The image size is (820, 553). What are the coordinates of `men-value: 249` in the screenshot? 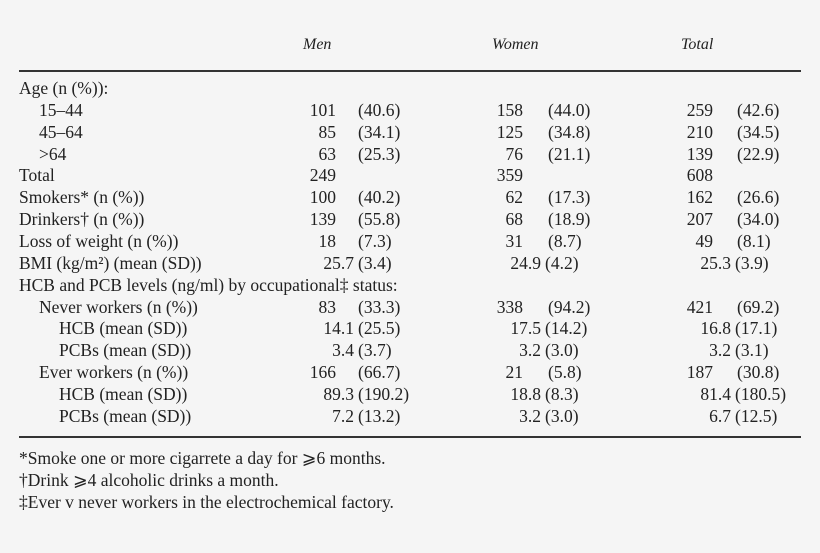 It's located at (322, 175).